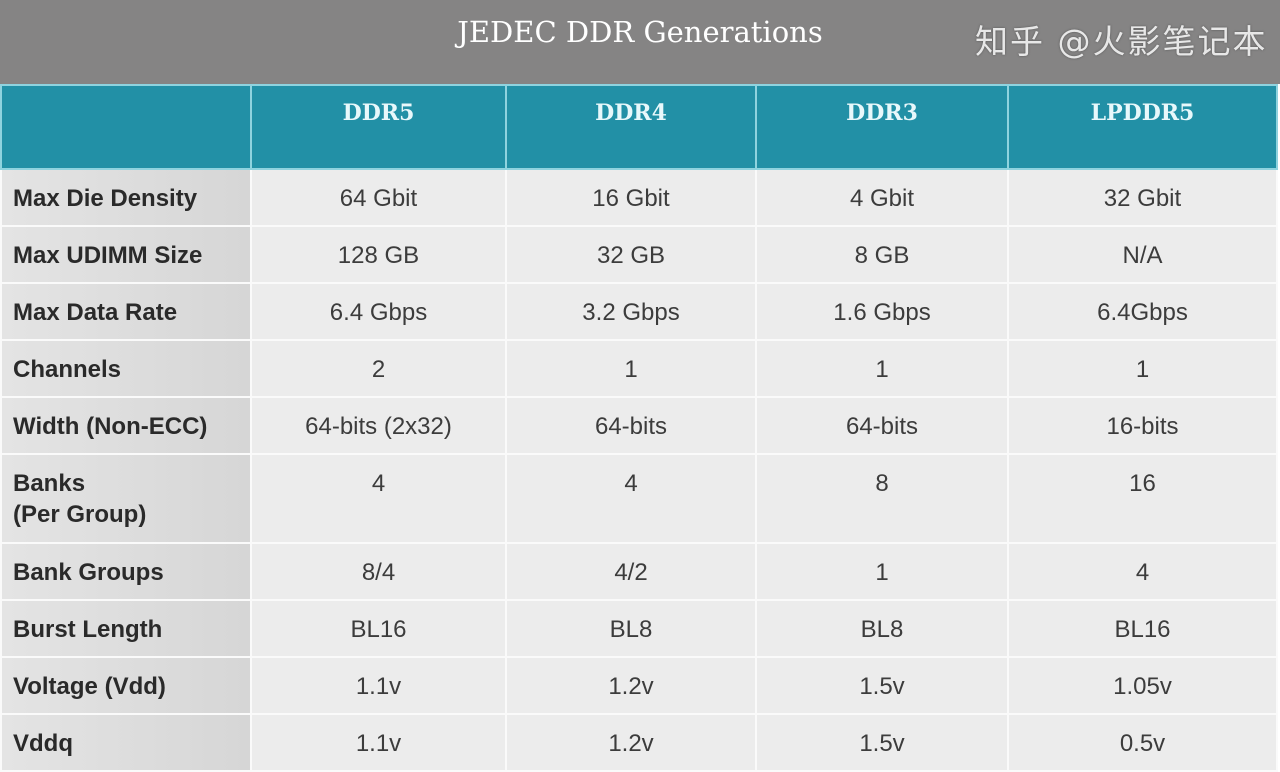 This screenshot has height=772, width=1280. What do you see at coordinates (49, 483) in the screenshot?
I see `row-label-text: Banks` at bounding box center [49, 483].